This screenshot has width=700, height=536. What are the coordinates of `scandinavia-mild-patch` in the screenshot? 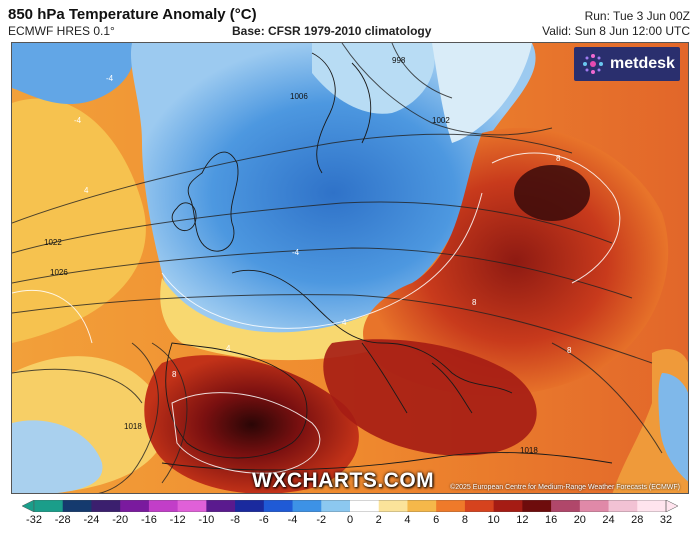 It's located at (373, 78).